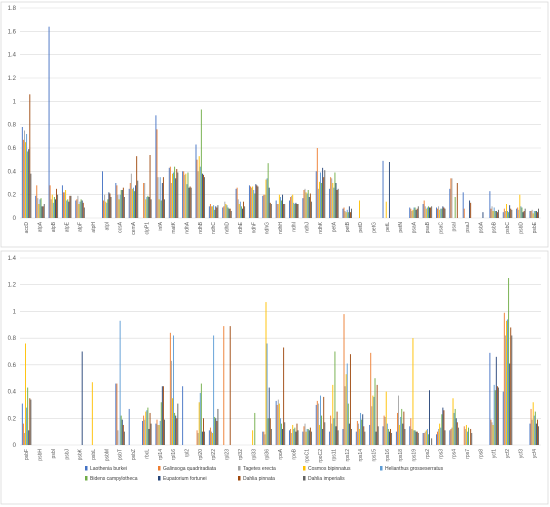 The height and width of the screenshot is (507, 550). Describe the element at coordinates (214, 228) in the screenshot. I see `x-tick-label: ndhC` at that location.